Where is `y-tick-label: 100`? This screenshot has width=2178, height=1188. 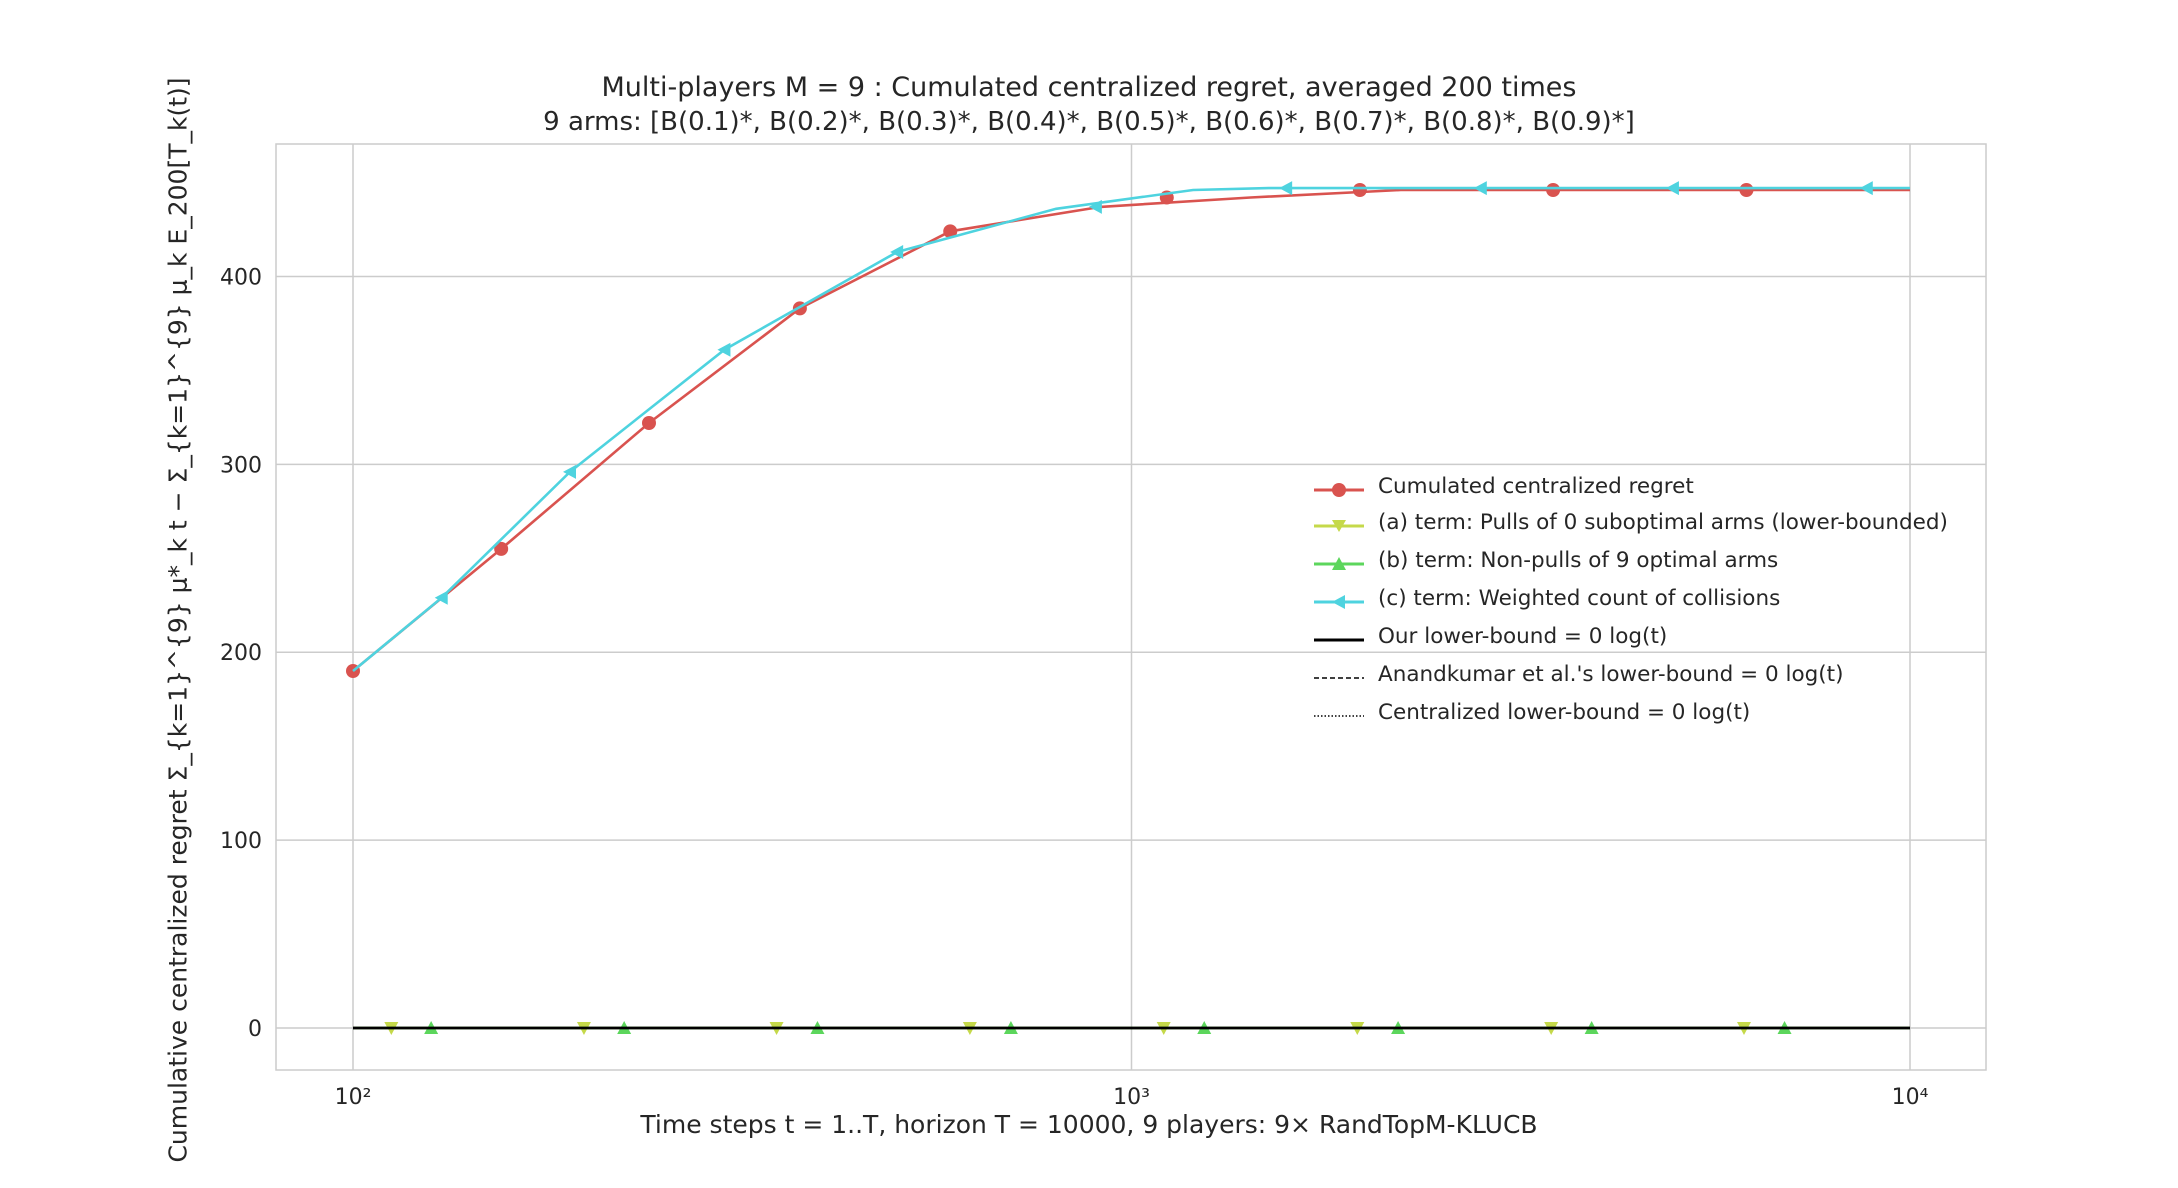 y-tick-label: 100 is located at coordinates (241, 841).